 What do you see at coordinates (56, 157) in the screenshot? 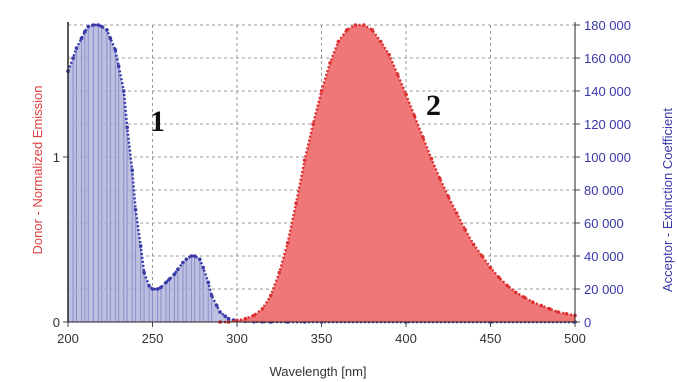
I see `y-left-tick-label: 1` at bounding box center [56, 157].